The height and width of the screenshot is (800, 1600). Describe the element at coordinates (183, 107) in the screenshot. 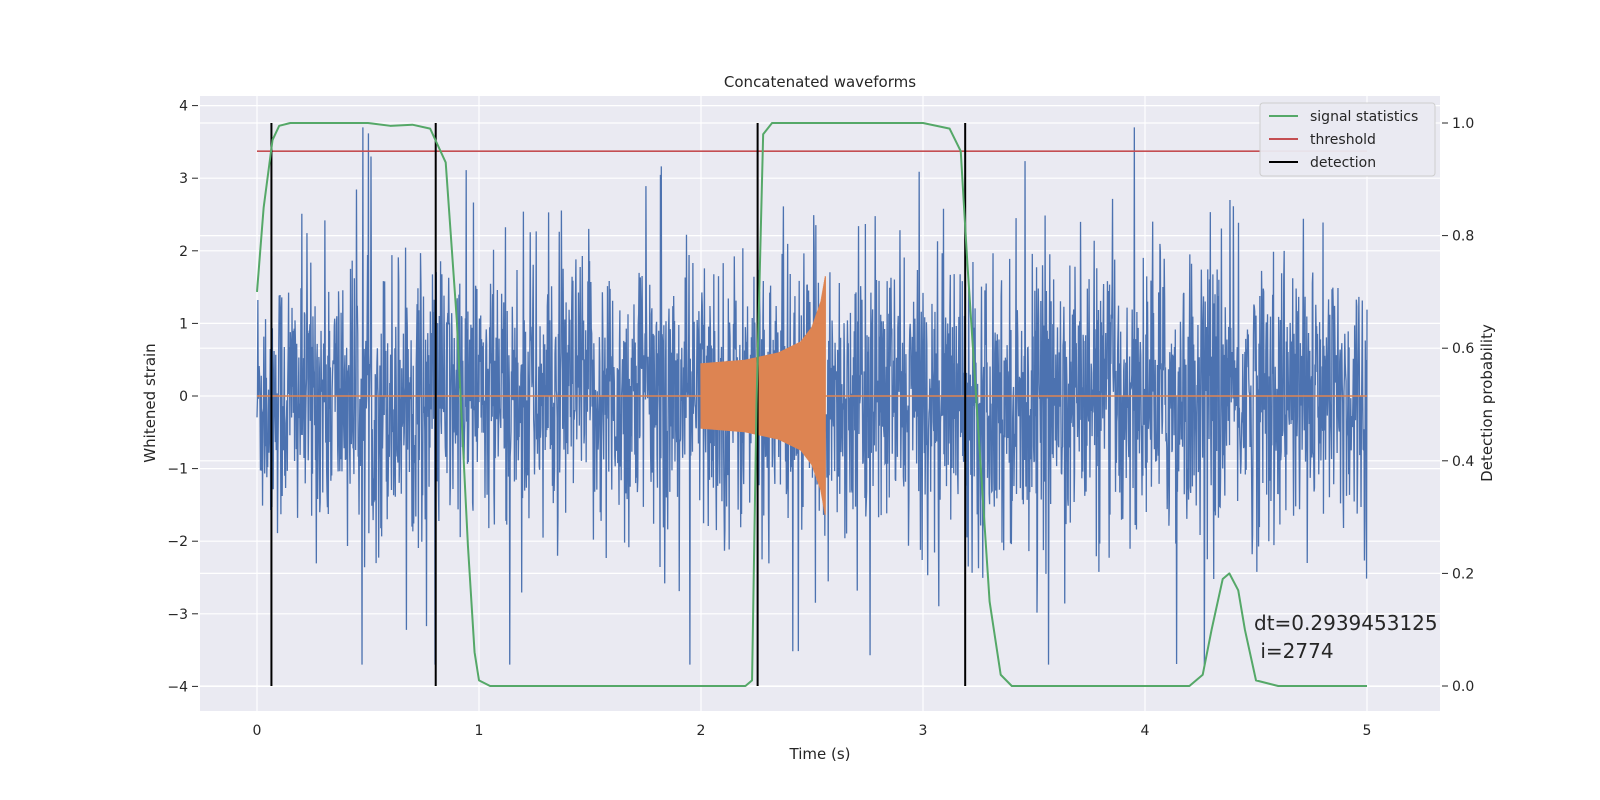

I see `y-tick-label: 4` at that location.